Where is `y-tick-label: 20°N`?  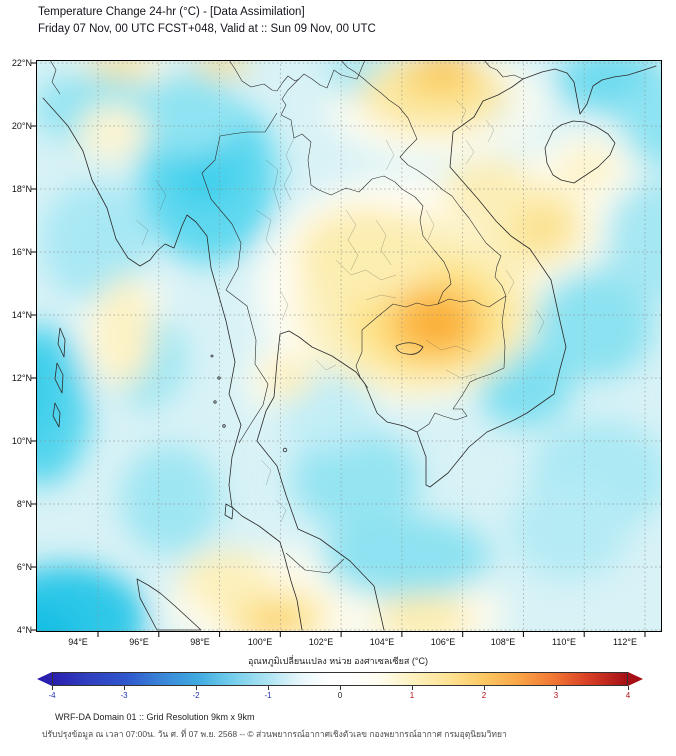 y-tick-label: 20°N is located at coordinates (21, 126).